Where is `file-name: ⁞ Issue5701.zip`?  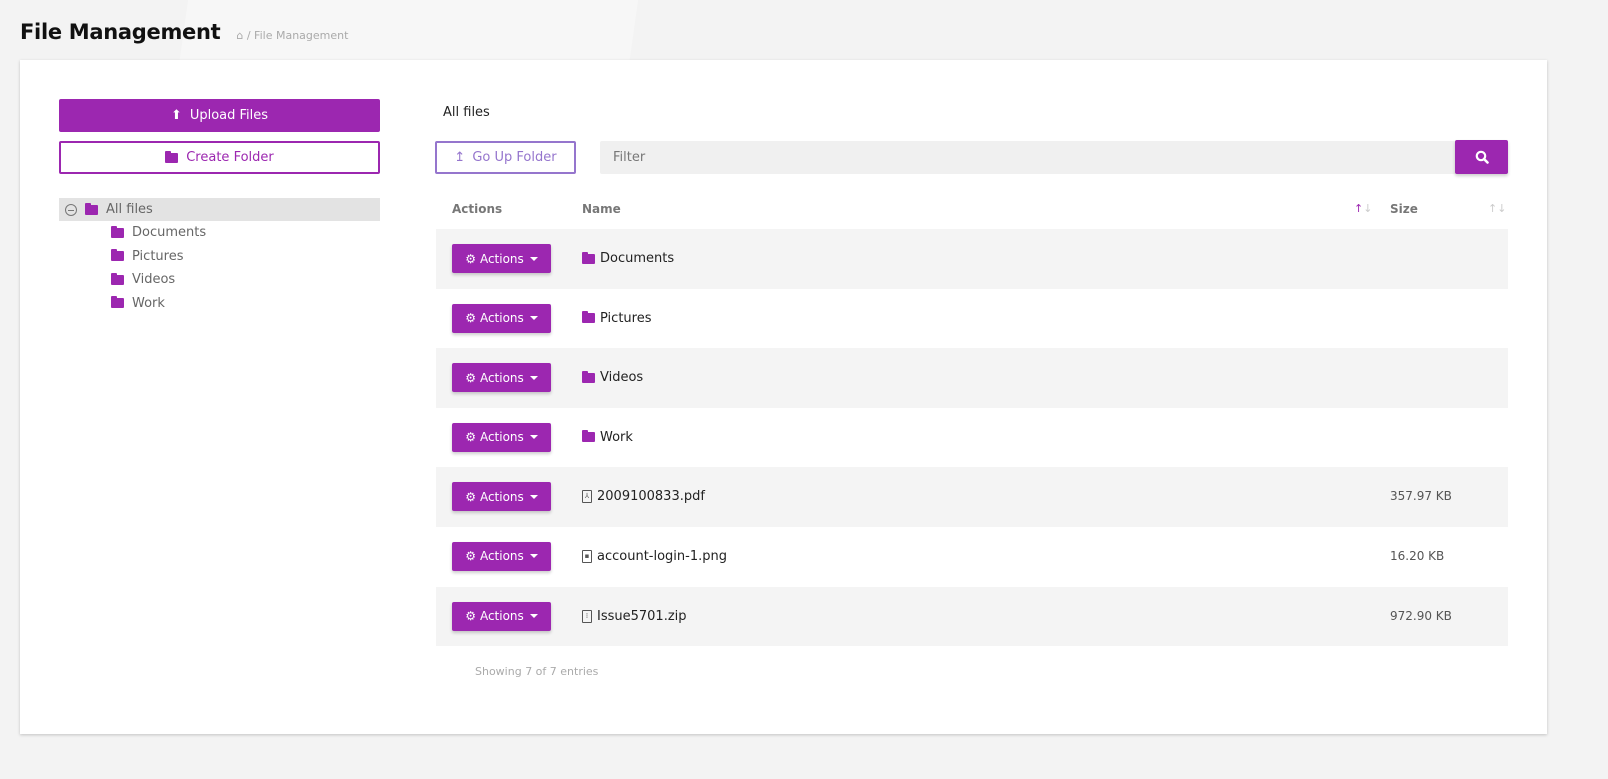
file-name: ⁞ Issue5701.zip is located at coordinates (634, 616).